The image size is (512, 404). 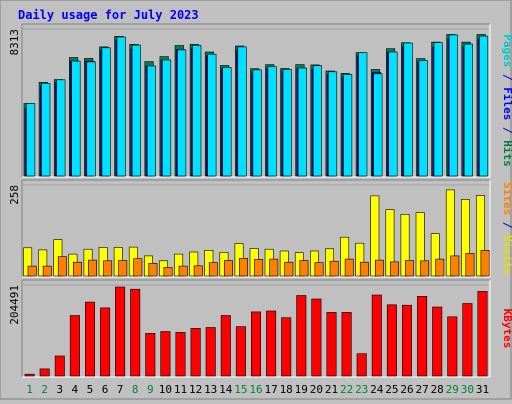 What do you see at coordinates (421, 389) in the screenshot?
I see `x-tick-label-day-27: 27` at bounding box center [421, 389].